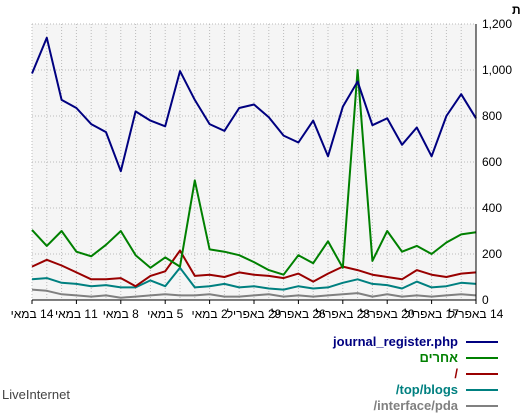 Image resolution: width=520 pixels, height=414 pixels. What do you see at coordinates (492, 208) in the screenshot?
I see `y-tick-label: 400` at bounding box center [492, 208].